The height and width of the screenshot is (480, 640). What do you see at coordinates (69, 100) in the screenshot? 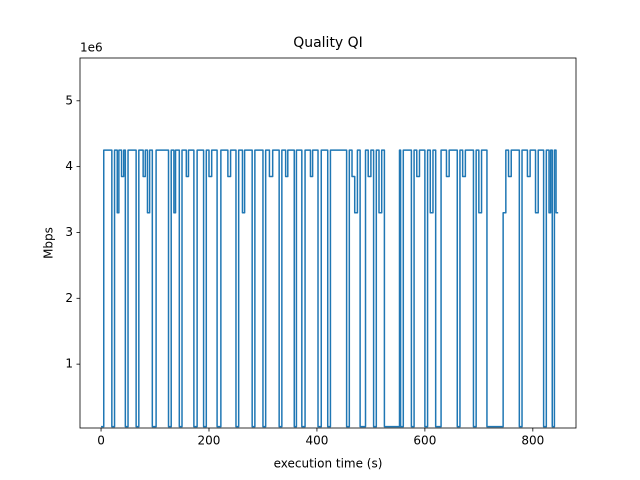
I see `y-tick-label: 5` at bounding box center [69, 100].